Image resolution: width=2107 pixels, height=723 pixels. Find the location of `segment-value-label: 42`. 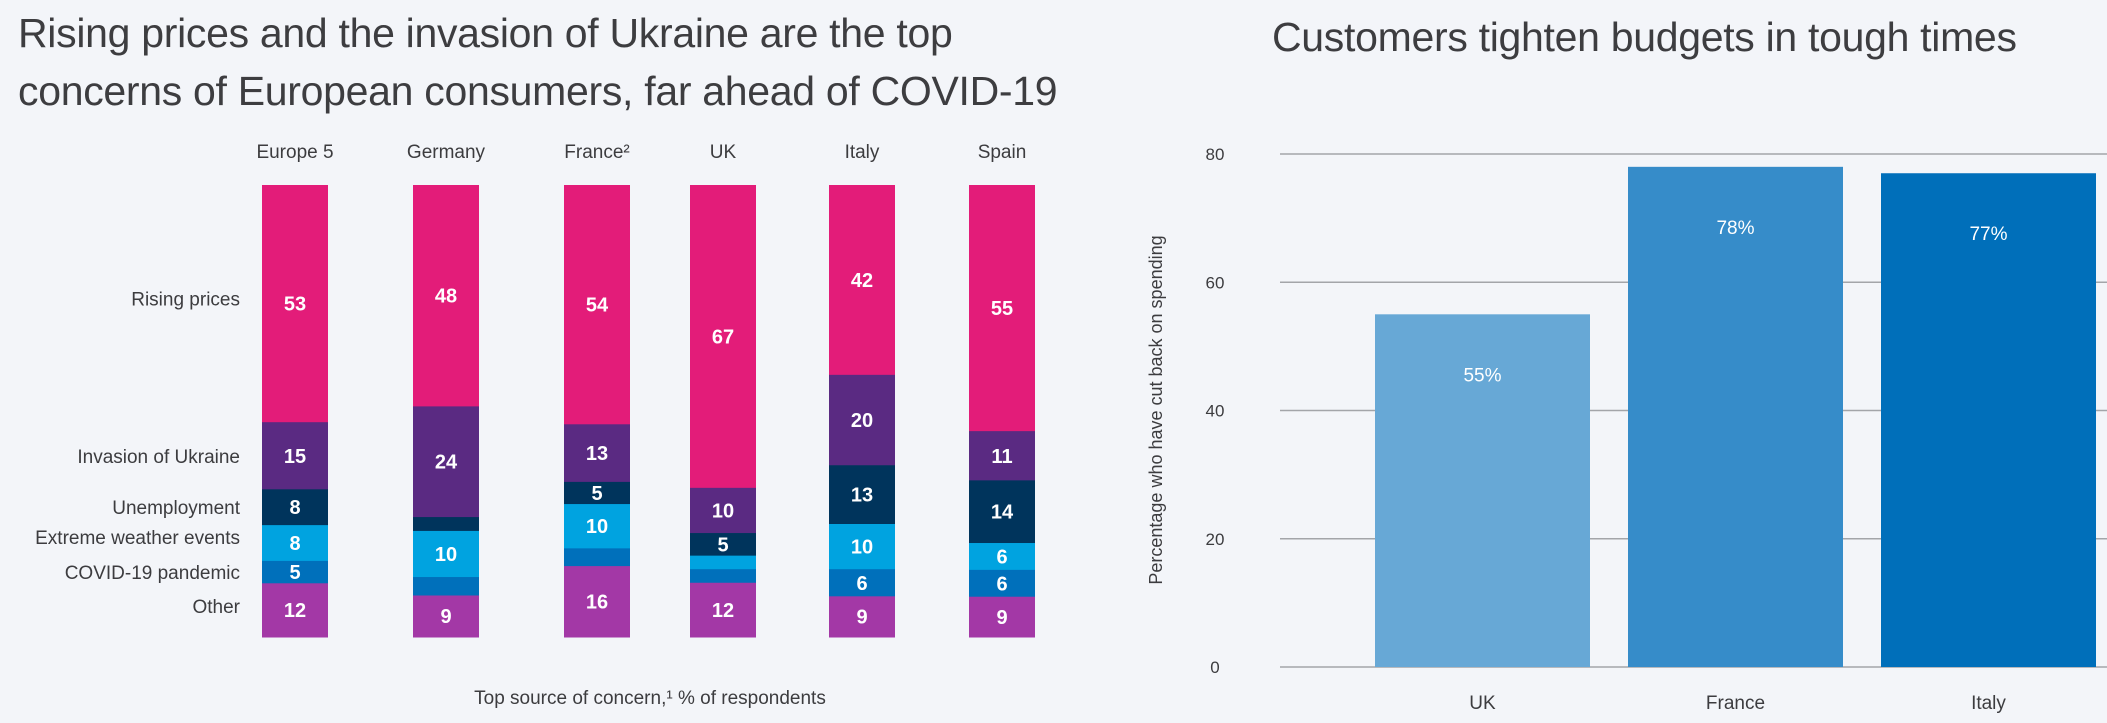

segment-value-label: 42 is located at coordinates (862, 281).